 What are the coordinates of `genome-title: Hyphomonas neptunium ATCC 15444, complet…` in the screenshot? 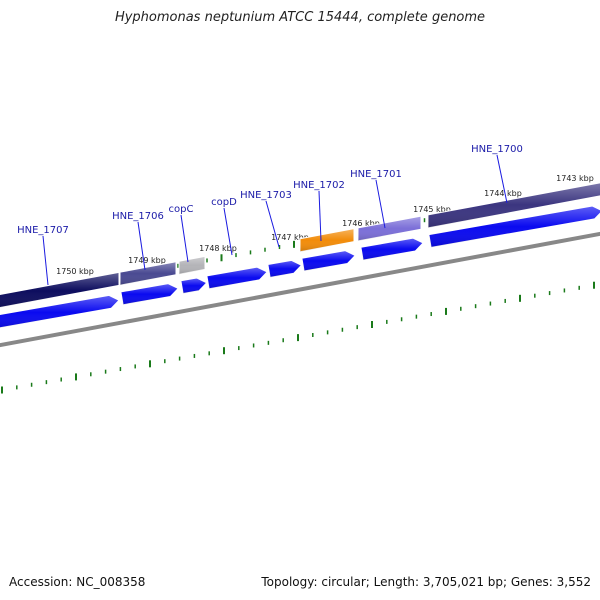 It's located at (300, 17).